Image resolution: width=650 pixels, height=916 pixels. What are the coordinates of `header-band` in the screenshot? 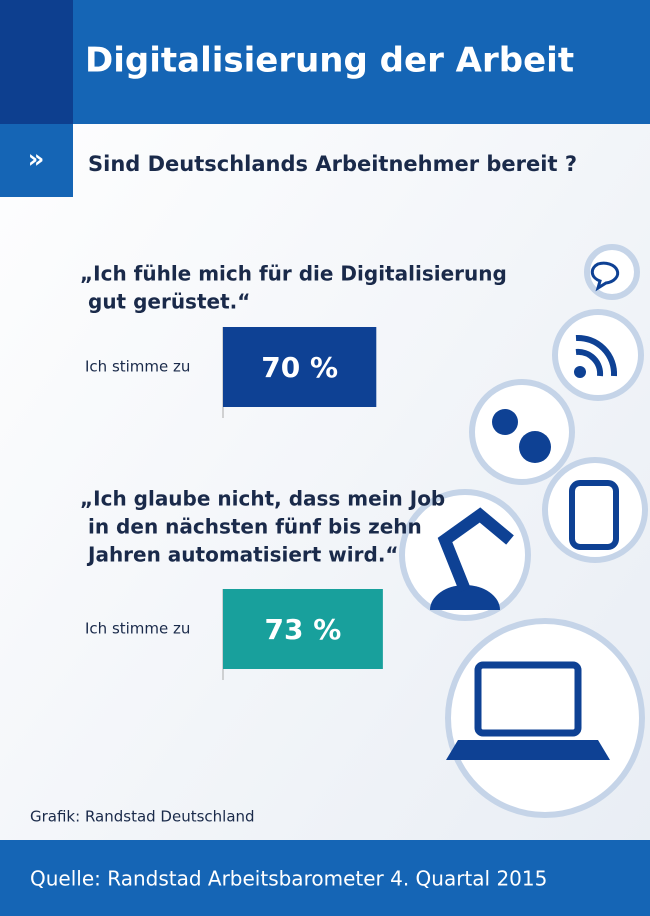 It's located at (325, 62).